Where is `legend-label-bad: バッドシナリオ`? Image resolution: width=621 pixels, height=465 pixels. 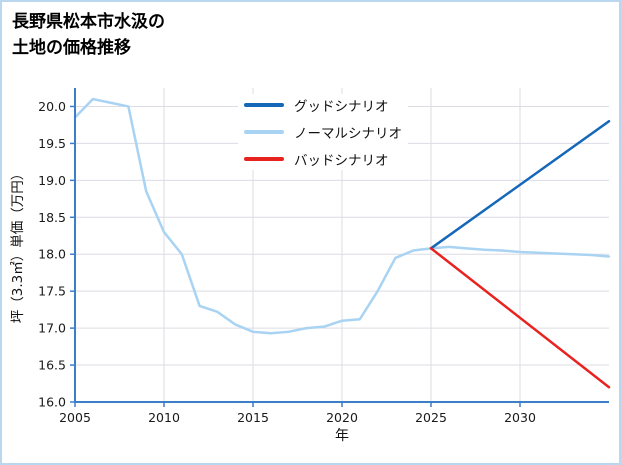
legend-label-bad: バッドシナリオ is located at coordinates (341, 161).